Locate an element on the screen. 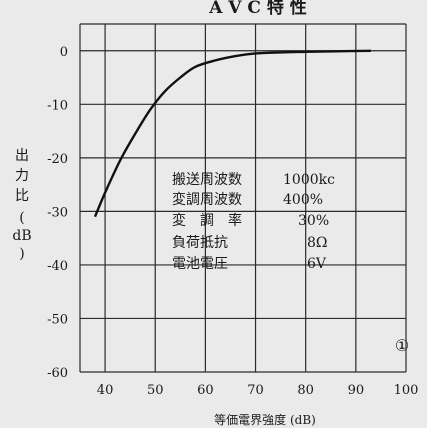 The width and height of the screenshot is (427, 428). condition-value: 8Ω is located at coordinates (317, 243).